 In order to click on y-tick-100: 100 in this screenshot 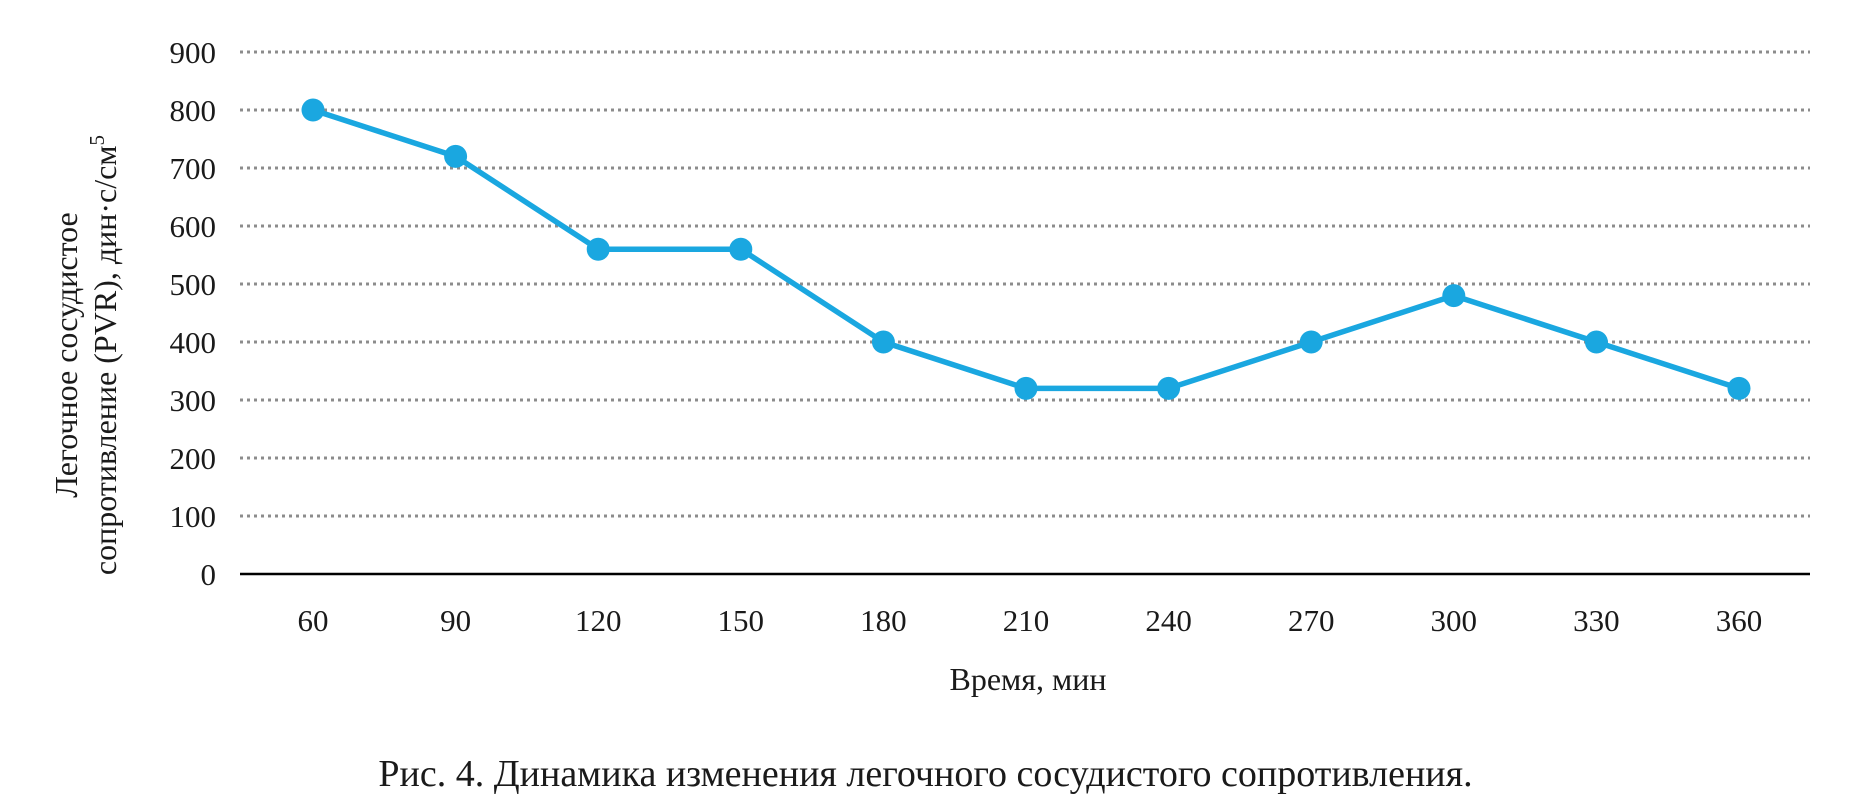, I will do `click(193, 516)`.